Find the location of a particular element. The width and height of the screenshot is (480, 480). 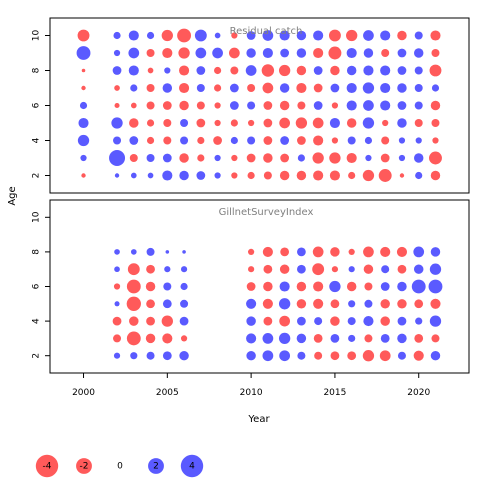

y-tick-label: 10 is located at coordinates (37, 36).